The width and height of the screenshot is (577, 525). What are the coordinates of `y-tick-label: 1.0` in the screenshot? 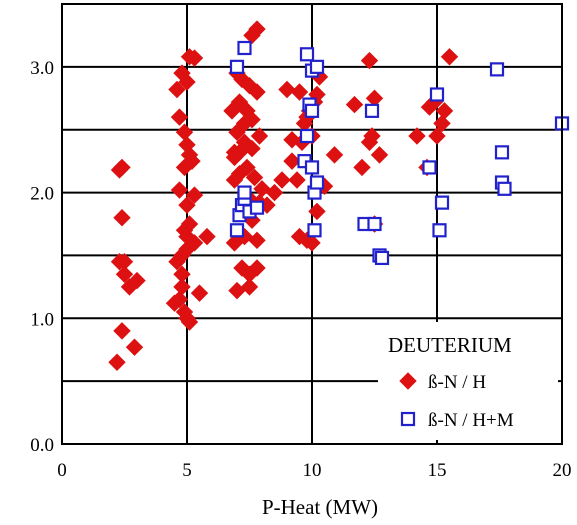 It's located at (42, 319).